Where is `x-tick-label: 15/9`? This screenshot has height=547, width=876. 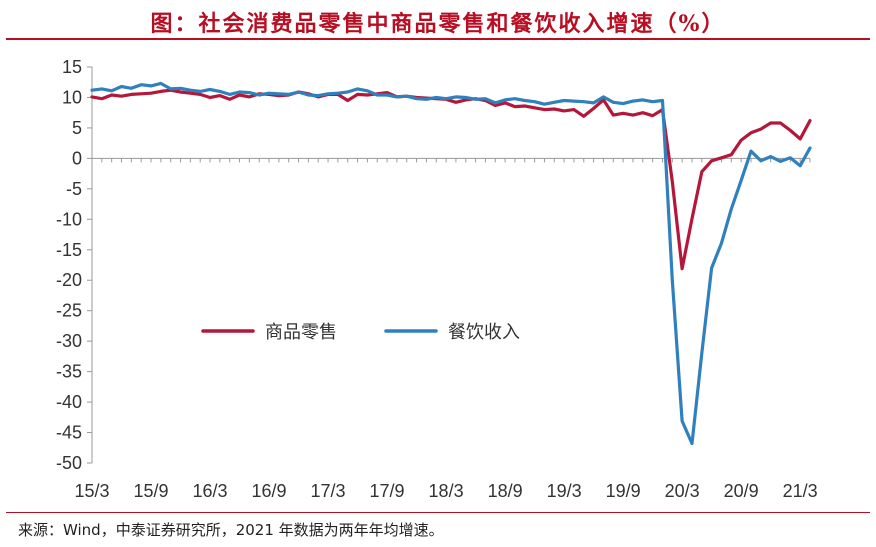
x-tick-label: 15/9 is located at coordinates (150, 491).